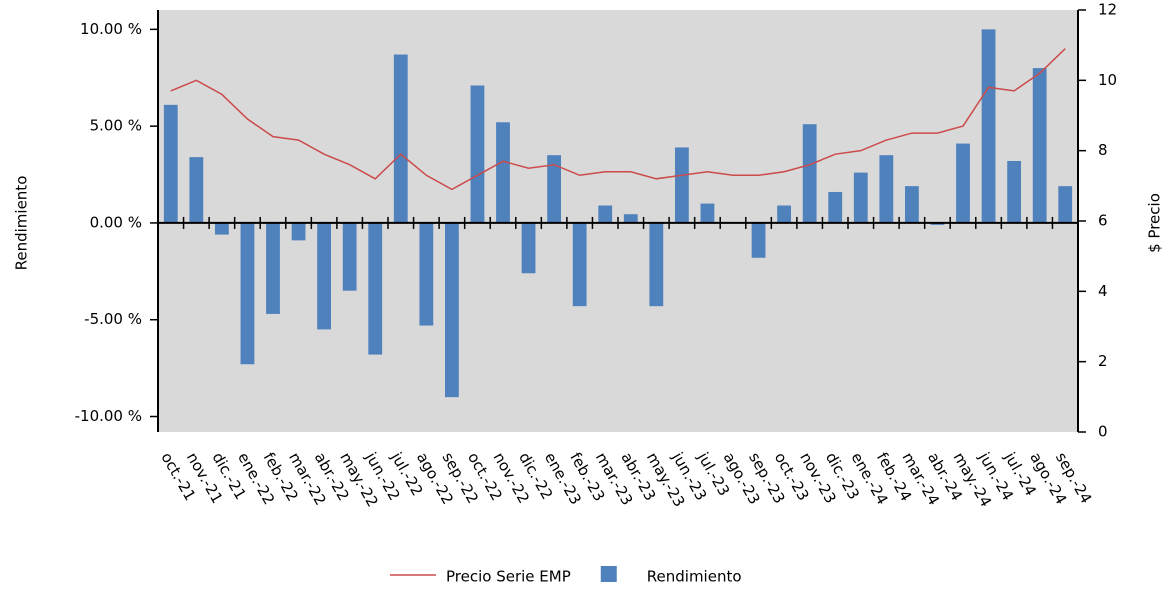 Image resolution: width=1170 pixels, height=594 pixels. Describe the element at coordinates (1103, 150) in the screenshot. I see `y2-tick-label: 8` at that location.